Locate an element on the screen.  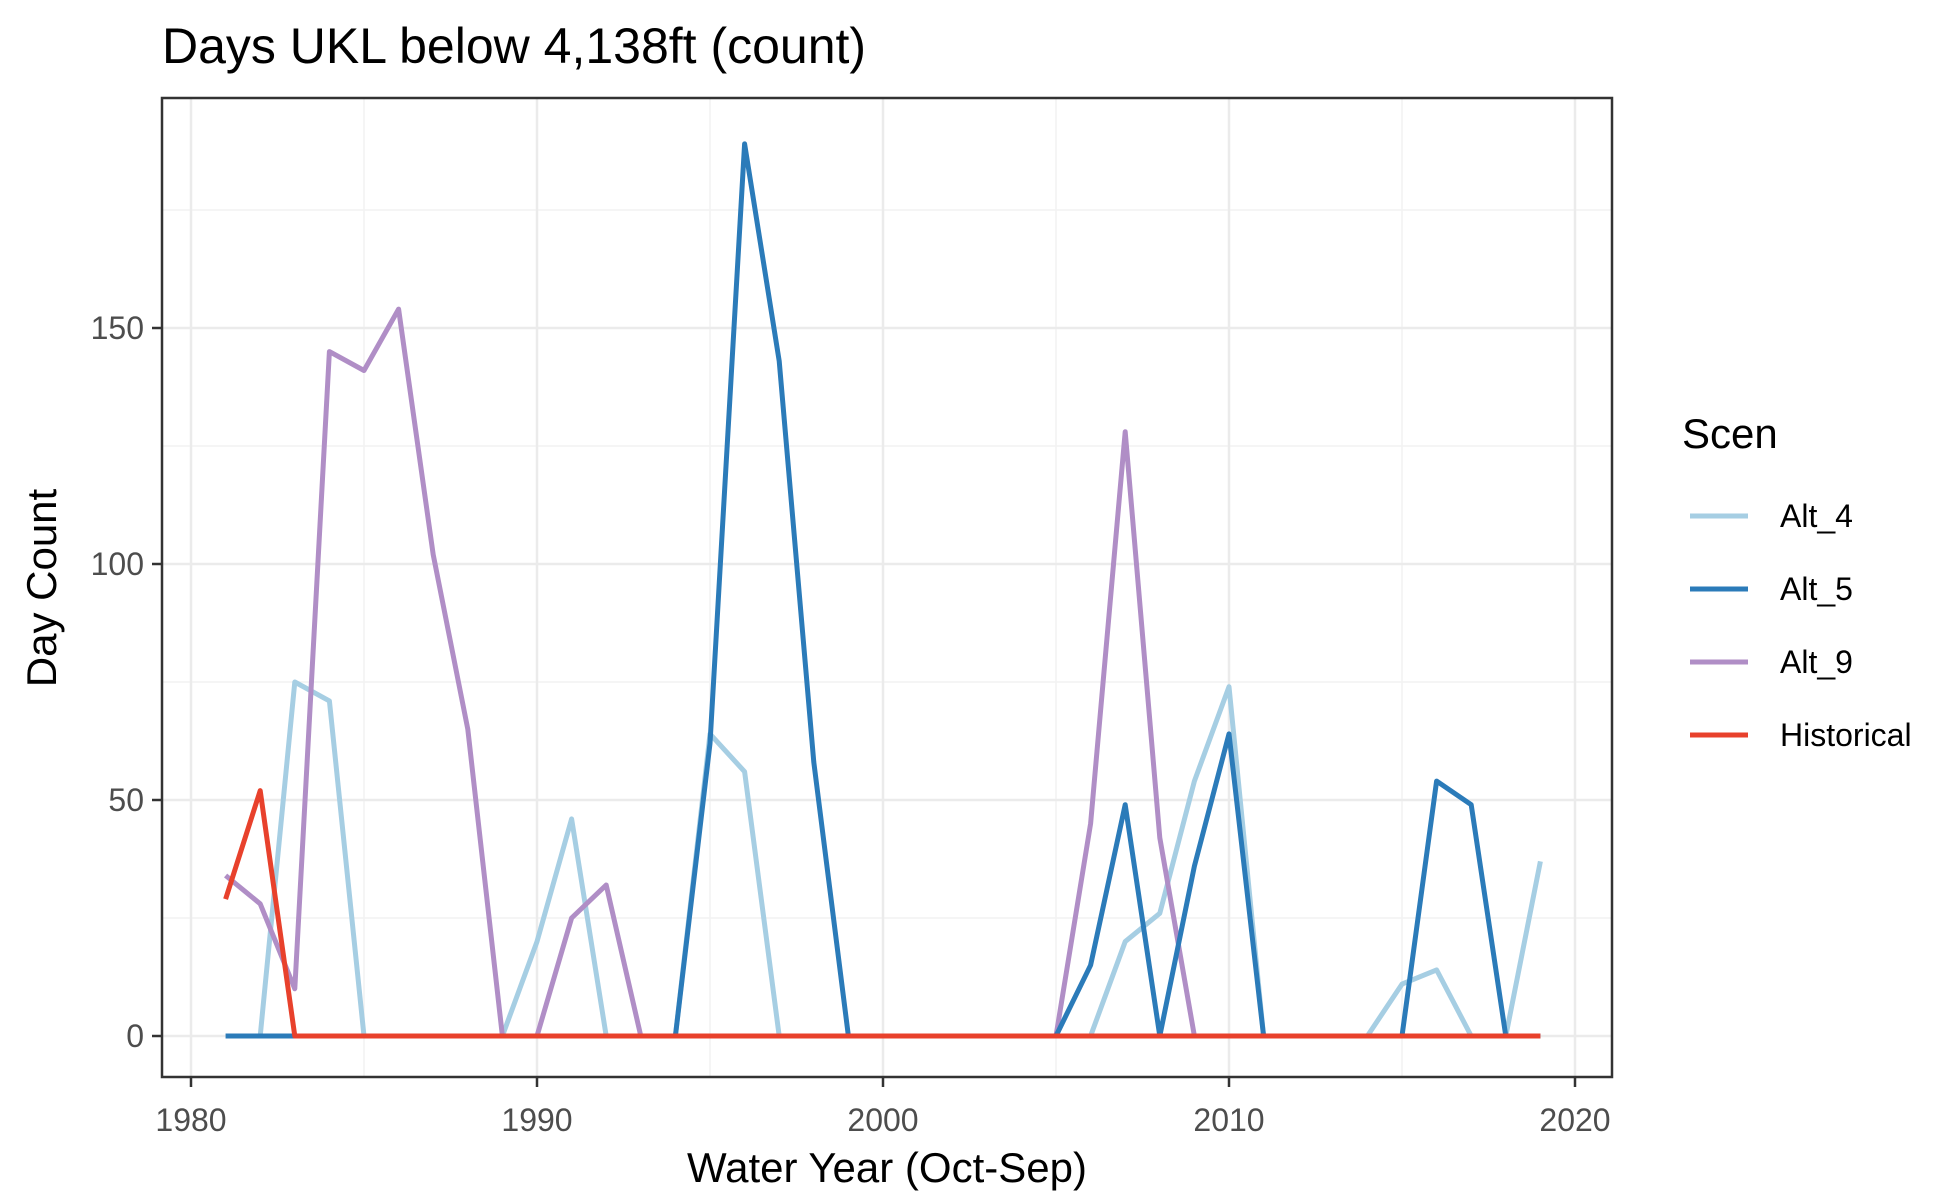
legend-label-alt-9: Alt_9 is located at coordinates (1816, 662).